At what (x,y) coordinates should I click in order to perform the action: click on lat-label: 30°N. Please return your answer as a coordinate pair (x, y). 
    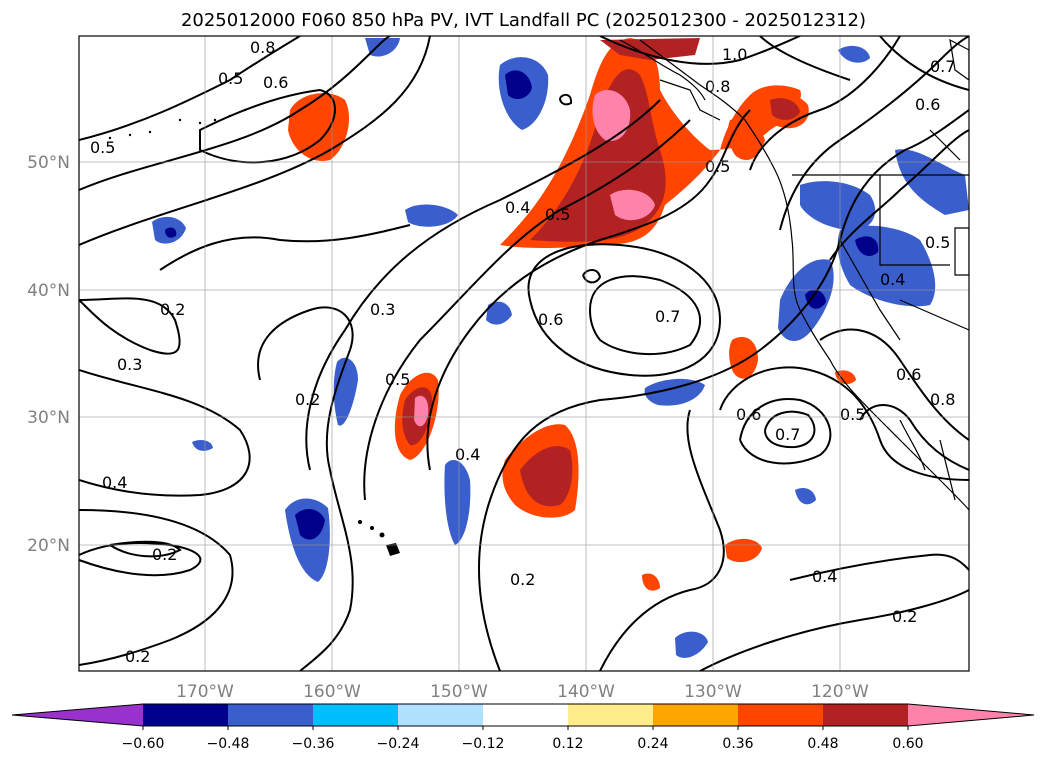
    Looking at the image, I should click on (48, 418).